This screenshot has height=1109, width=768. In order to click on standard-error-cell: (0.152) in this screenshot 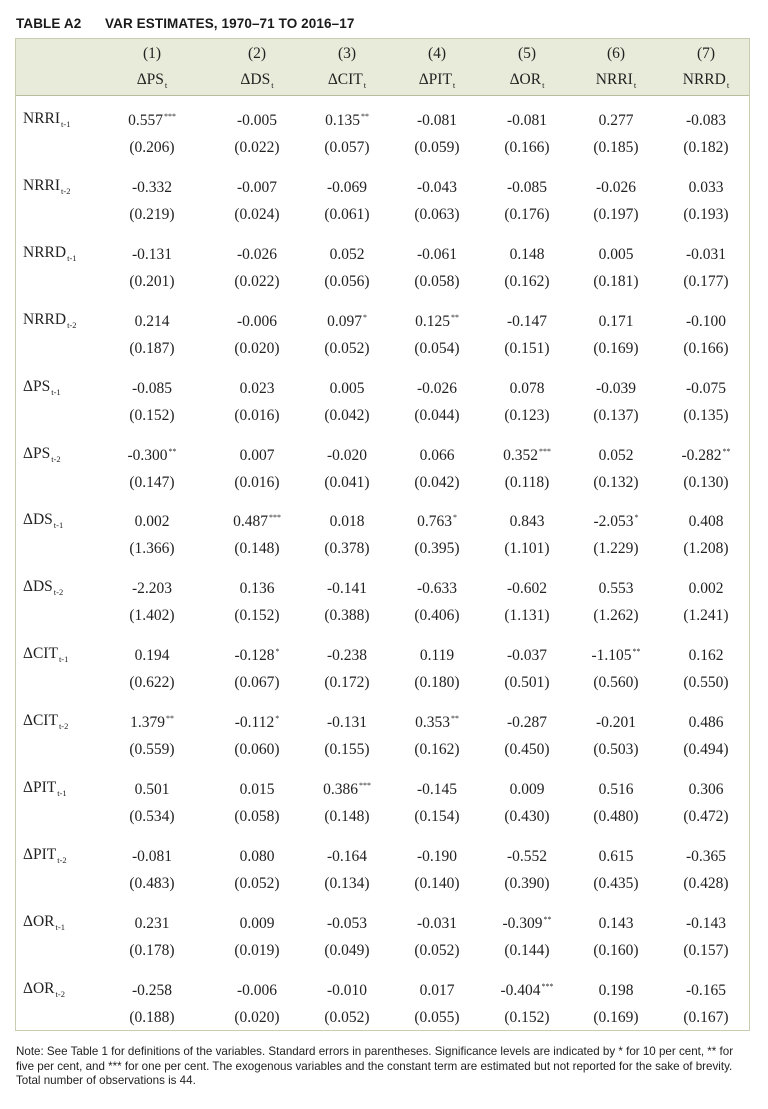, I will do `click(257, 616)`.